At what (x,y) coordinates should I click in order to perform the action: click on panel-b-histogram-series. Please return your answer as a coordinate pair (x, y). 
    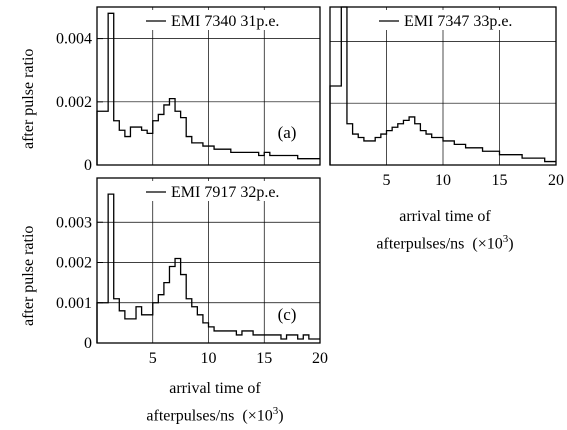
    Looking at the image, I should click on (442, 85).